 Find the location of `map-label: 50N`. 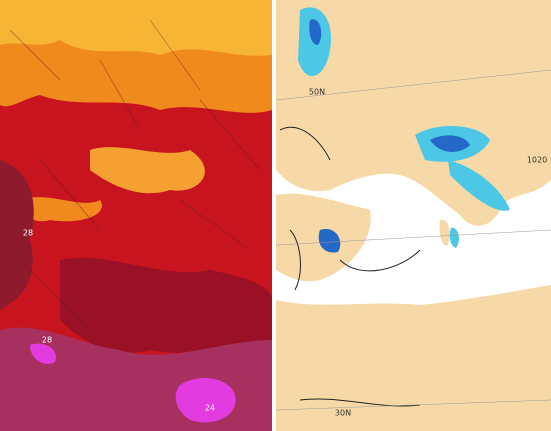

map-label: 50N is located at coordinates (317, 92).